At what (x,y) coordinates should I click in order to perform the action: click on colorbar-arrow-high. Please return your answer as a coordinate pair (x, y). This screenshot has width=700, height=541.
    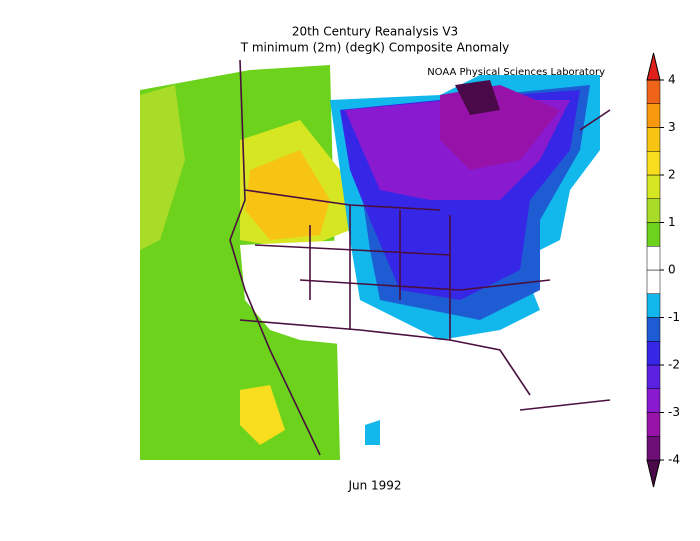
    Looking at the image, I should click on (653, 66).